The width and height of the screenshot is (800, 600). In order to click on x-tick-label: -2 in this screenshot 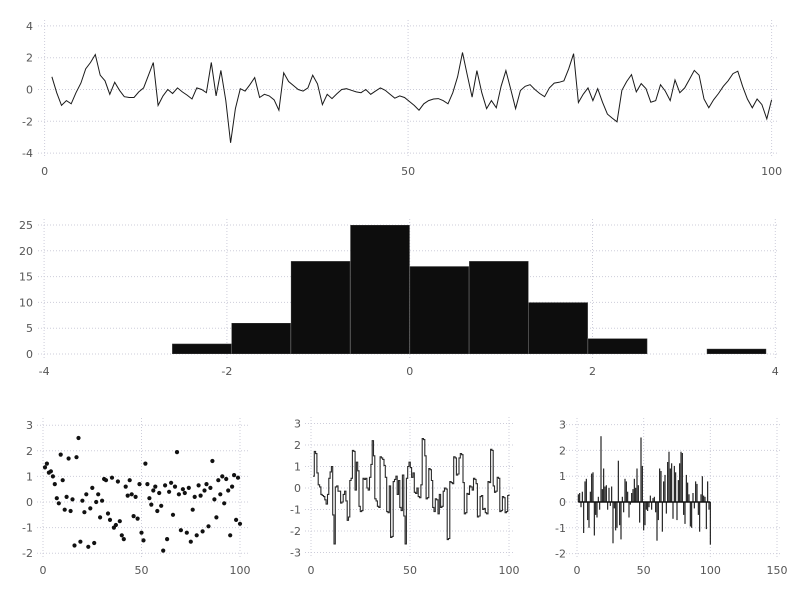, I will do `click(226, 371)`.